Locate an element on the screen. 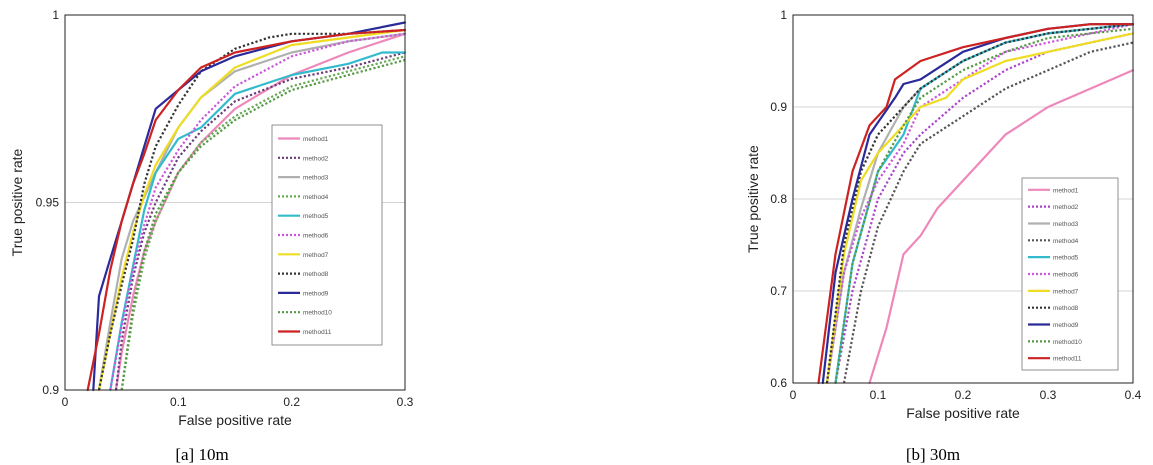  legend-box is located at coordinates (1070, 274).